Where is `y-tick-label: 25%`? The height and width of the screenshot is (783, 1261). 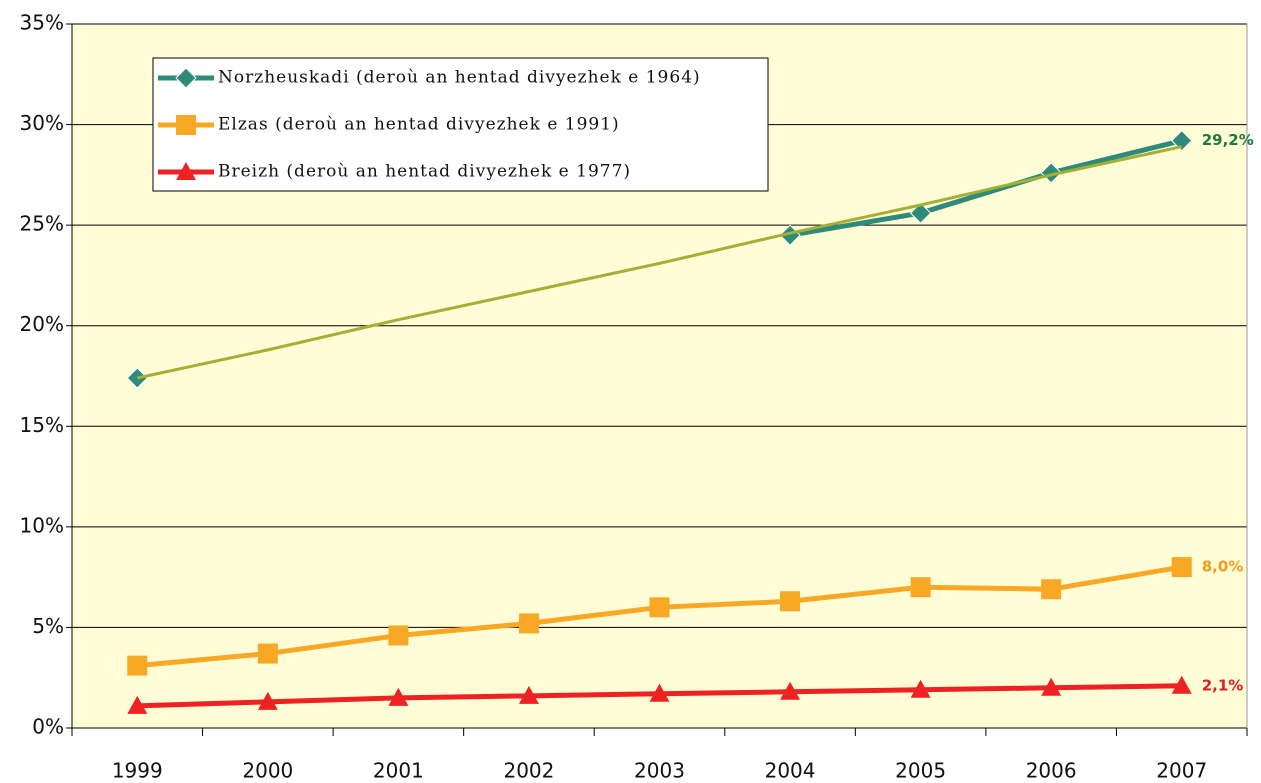
y-tick-label: 25% is located at coordinates (42, 224).